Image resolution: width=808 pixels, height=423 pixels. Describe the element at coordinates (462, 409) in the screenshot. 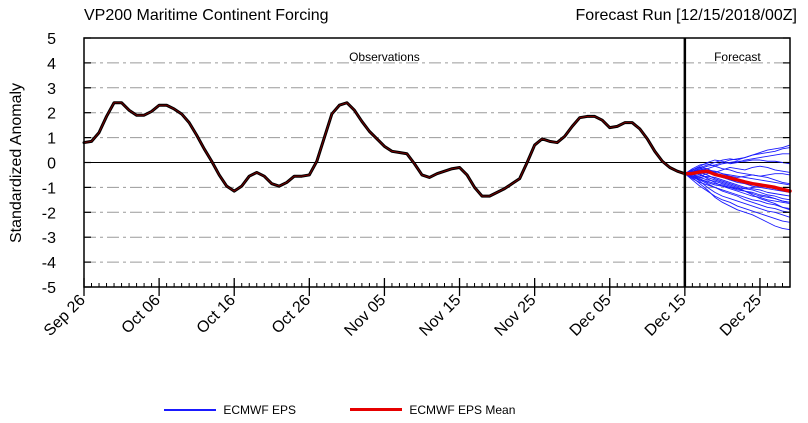

I see `legend-label-mean: ECMWF EPS Mean` at that location.